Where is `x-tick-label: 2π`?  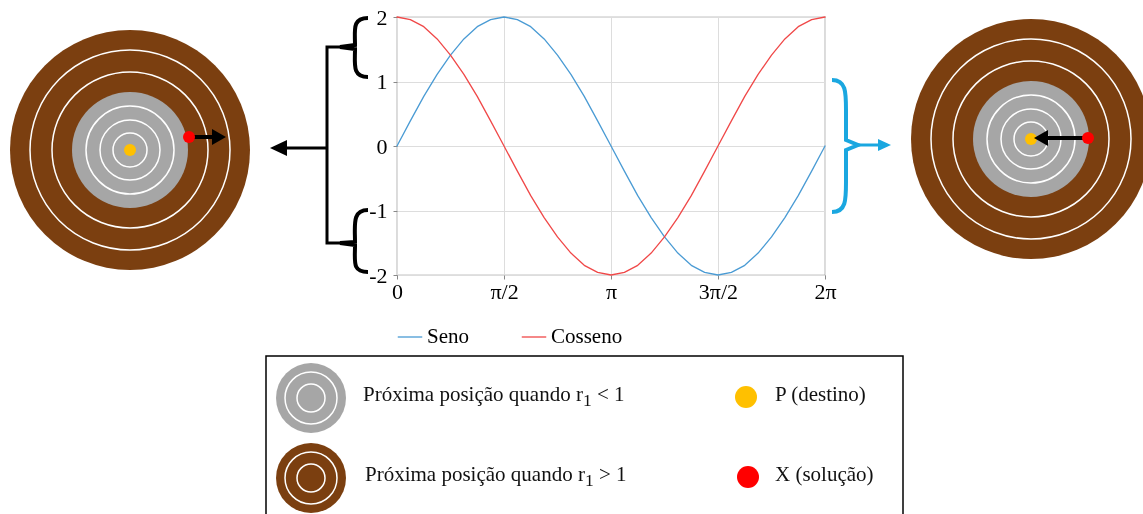 x-tick-label: 2π is located at coordinates (825, 291).